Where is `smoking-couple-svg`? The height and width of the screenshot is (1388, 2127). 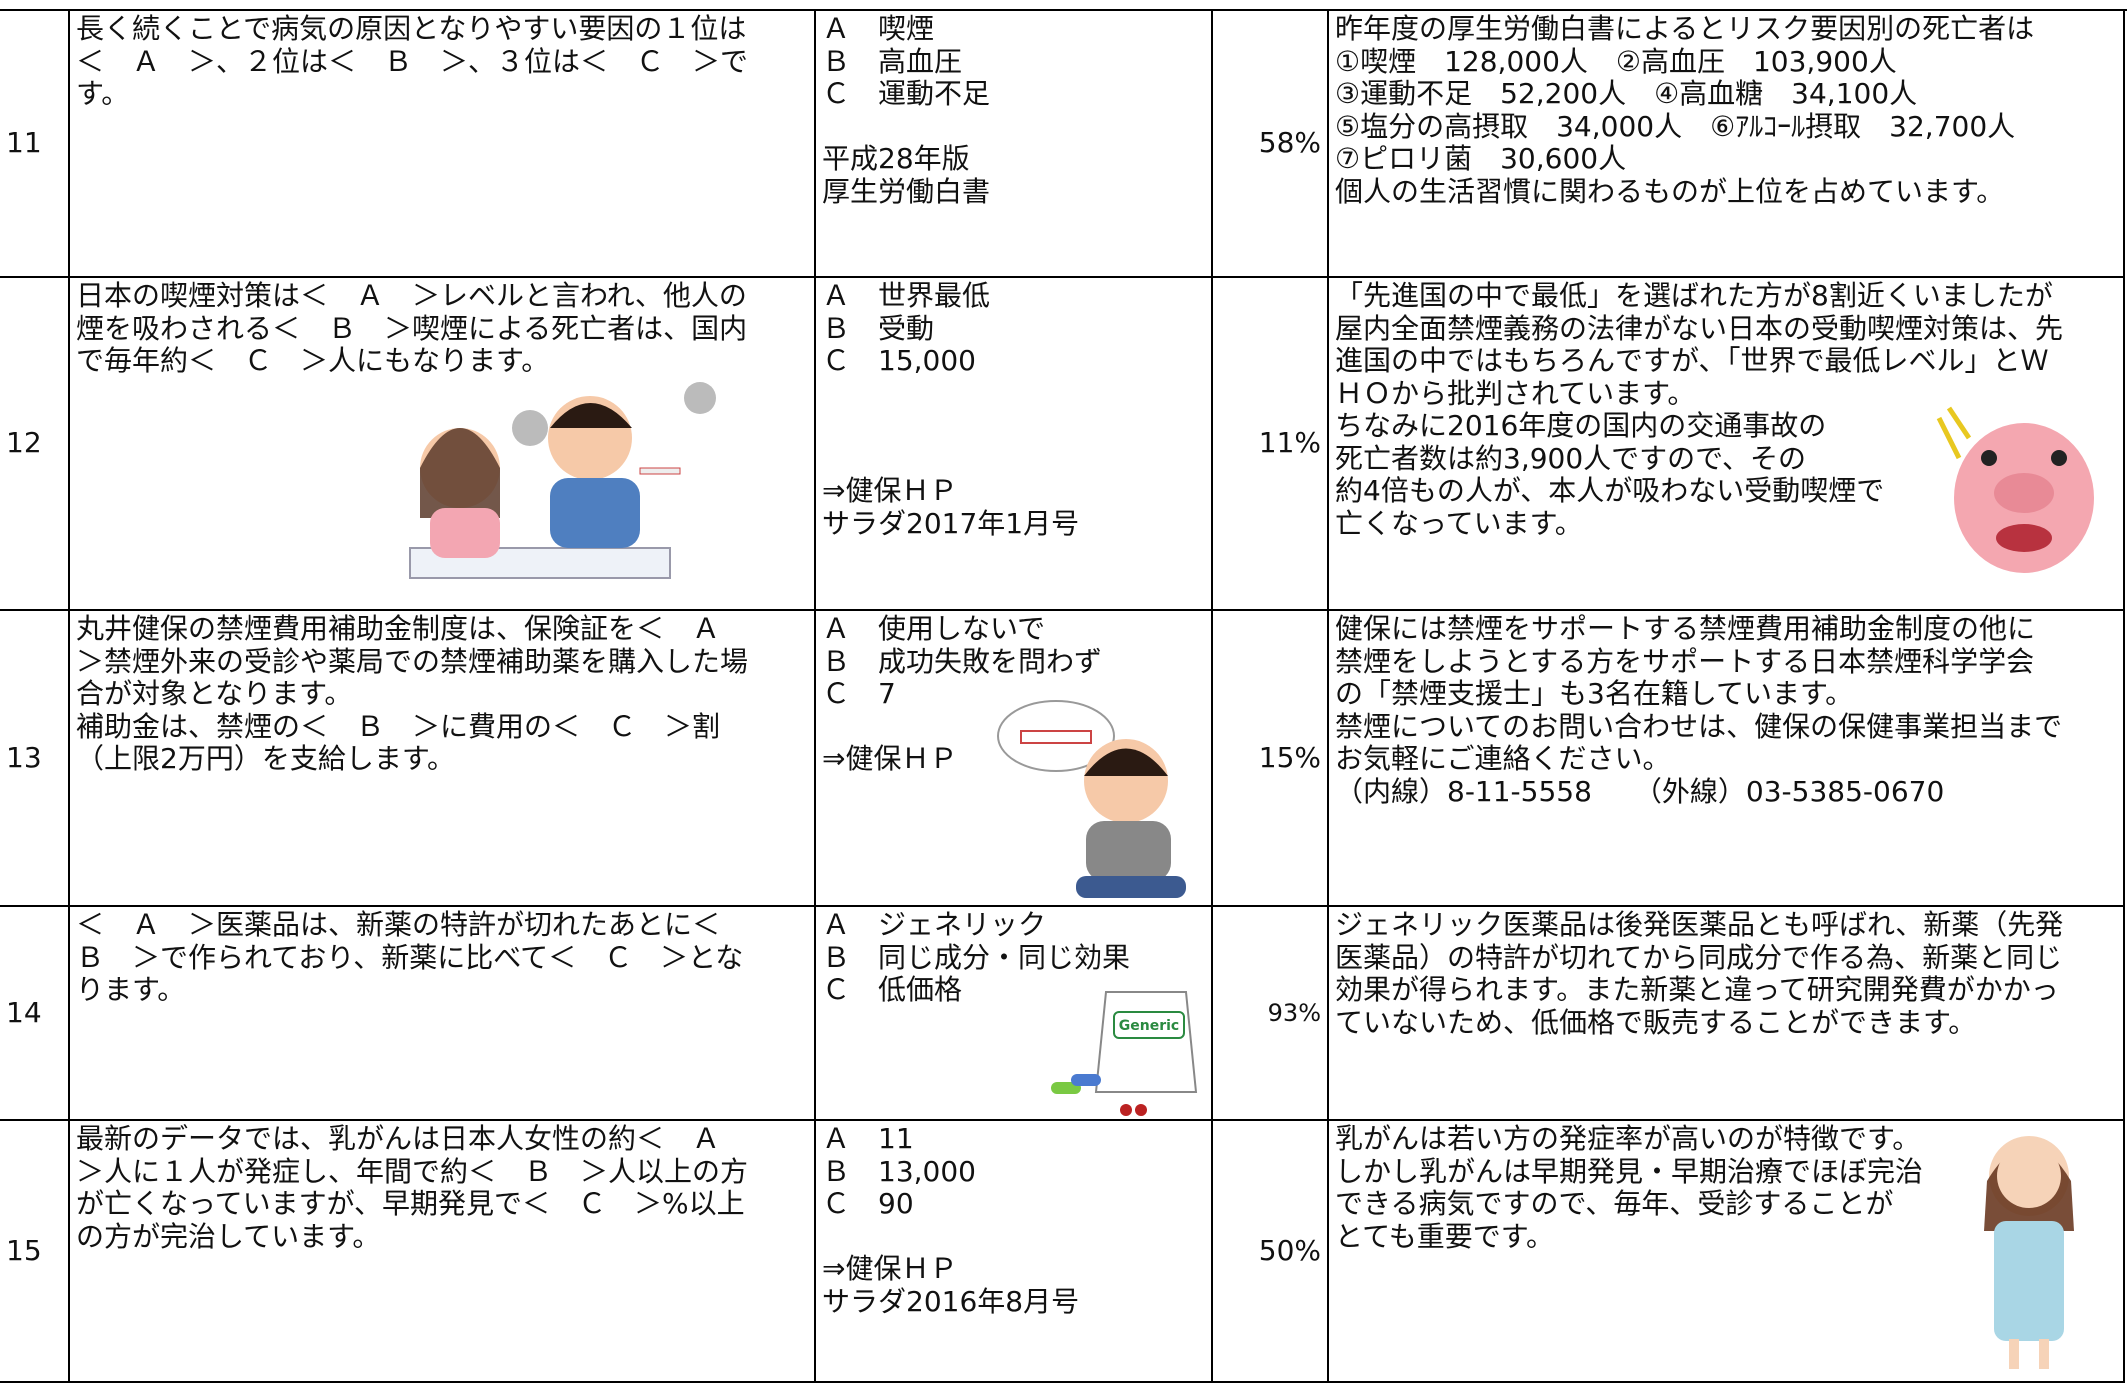
smoking-couple-svg is located at coordinates (562, 480).